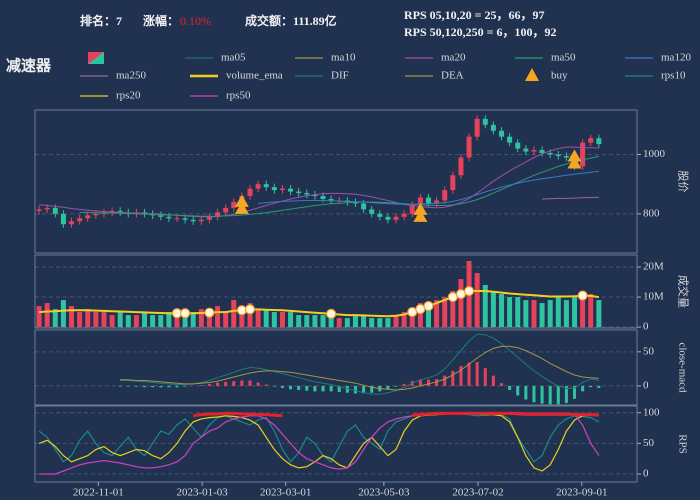 The image size is (700, 500). I want to click on sector-title: 减速器, so click(29, 65).